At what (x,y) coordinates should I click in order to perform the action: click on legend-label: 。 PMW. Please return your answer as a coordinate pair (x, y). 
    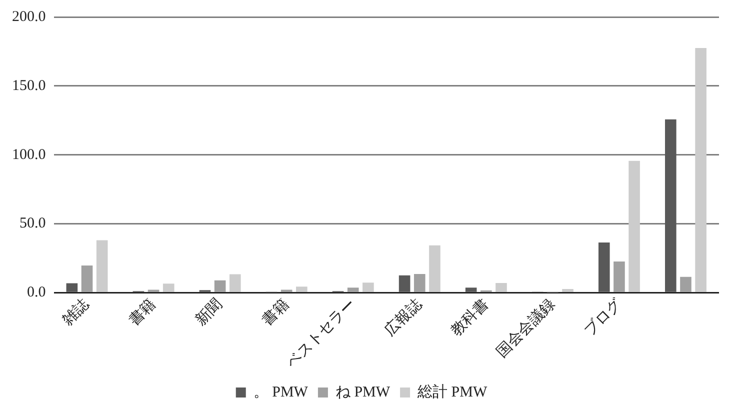
    Looking at the image, I should click on (281, 392).